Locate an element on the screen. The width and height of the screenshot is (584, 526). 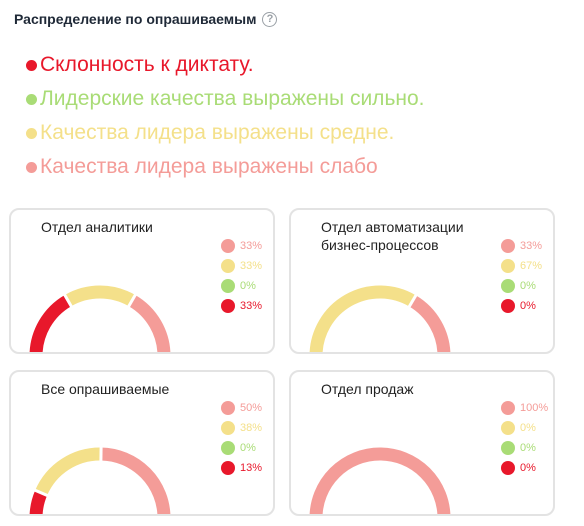
chart-legend: 33% 33% 0% 33% is located at coordinates (241, 276).